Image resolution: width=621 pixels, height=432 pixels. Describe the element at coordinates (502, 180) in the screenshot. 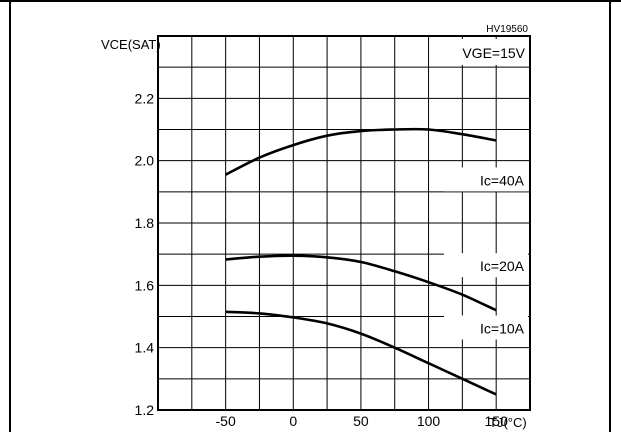

I see `series-label: Ic=40A` at that location.